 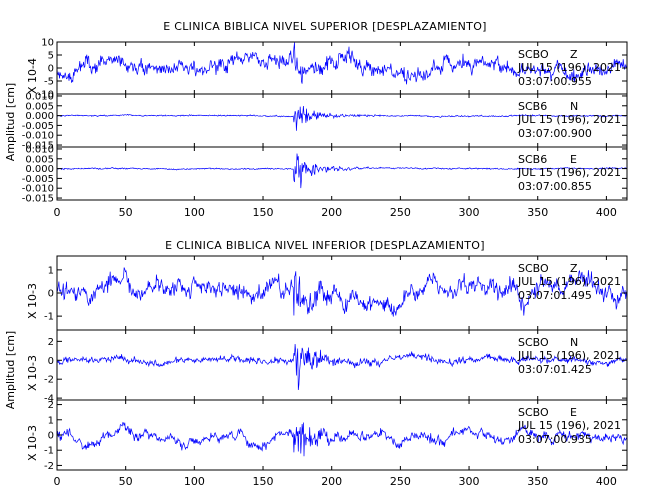 I want to click on y-tick-label: -10, so click(x=46, y=95).